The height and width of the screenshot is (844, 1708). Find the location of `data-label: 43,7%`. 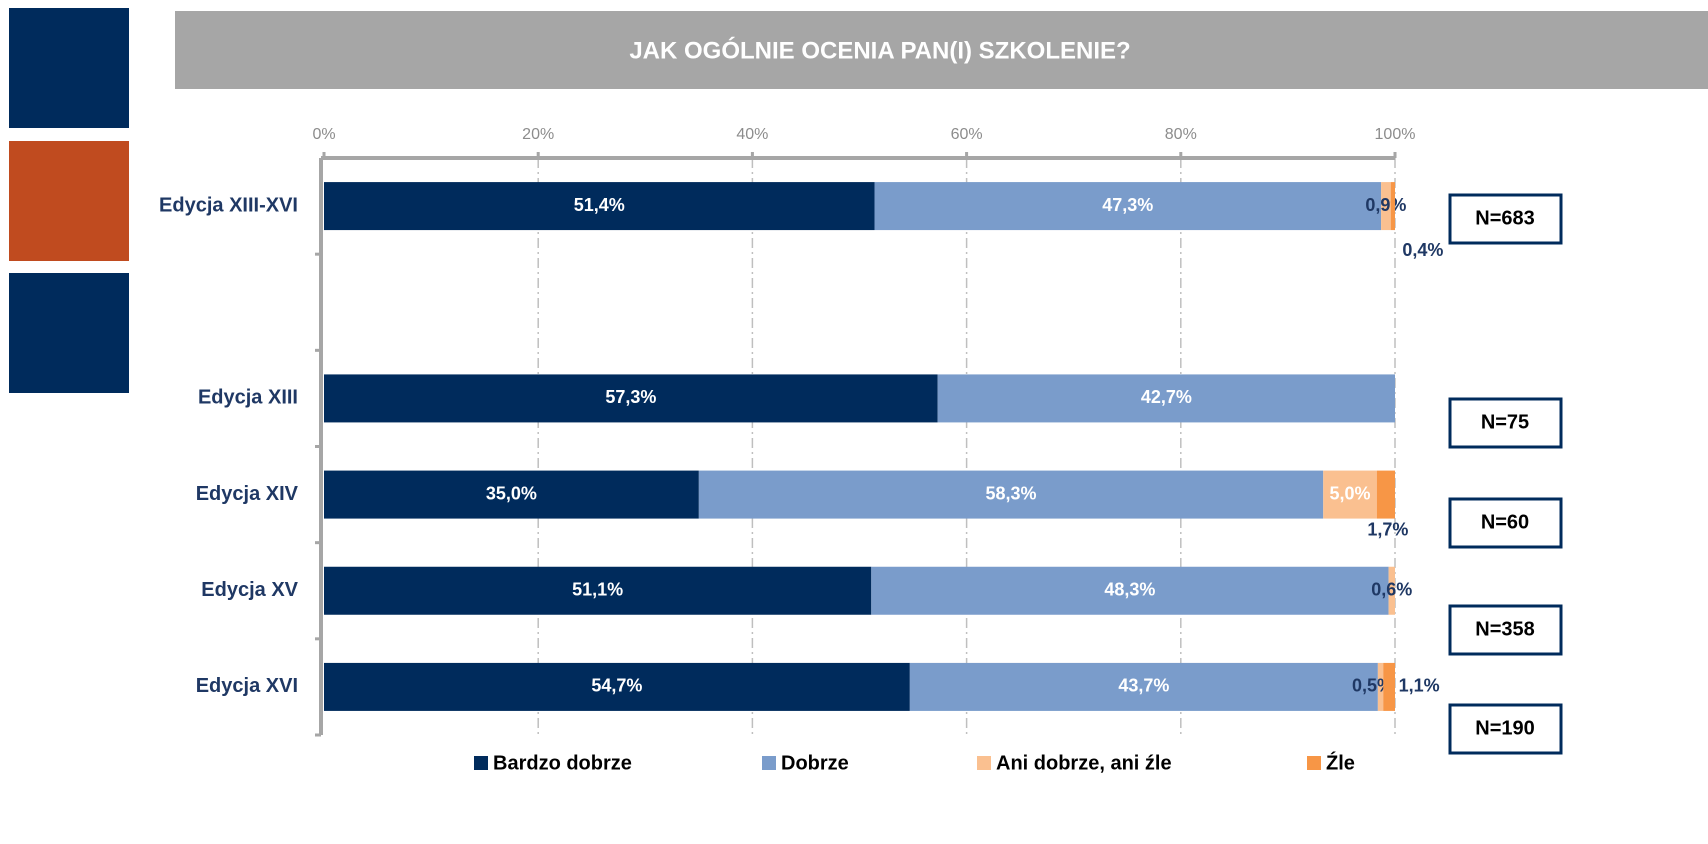

data-label: 43,7% is located at coordinates (1143, 686).